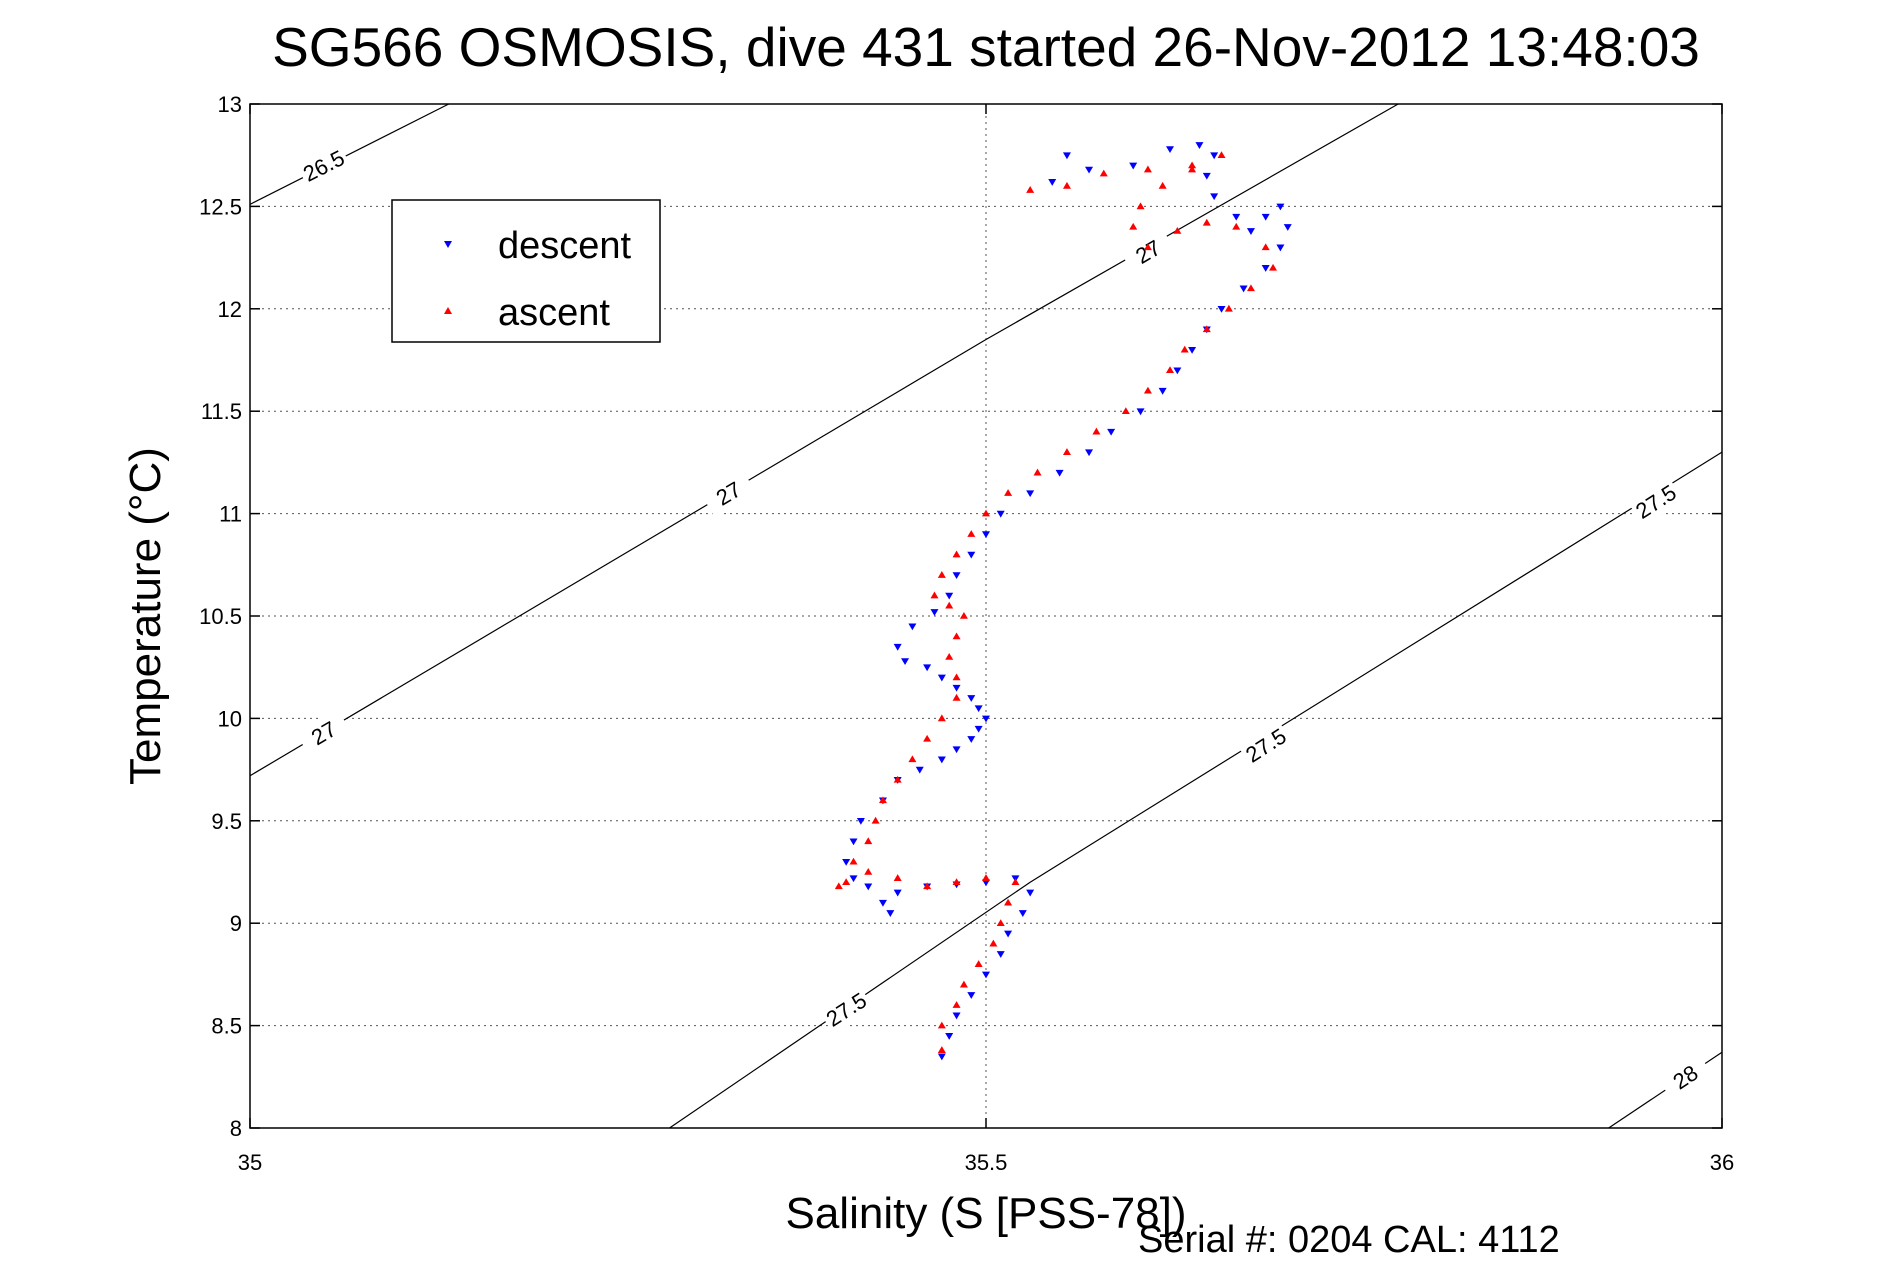 The width and height of the screenshot is (1891, 1262). Describe the element at coordinates (221, 411) in the screenshot. I see `y-tick-label: 11.5` at that location.